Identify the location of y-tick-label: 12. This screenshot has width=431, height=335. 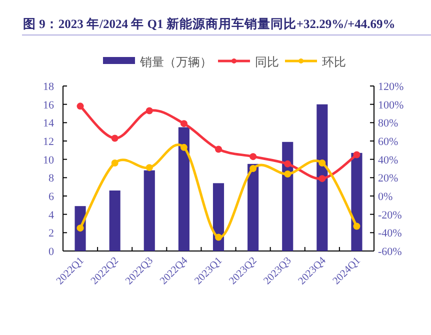
(48, 142).